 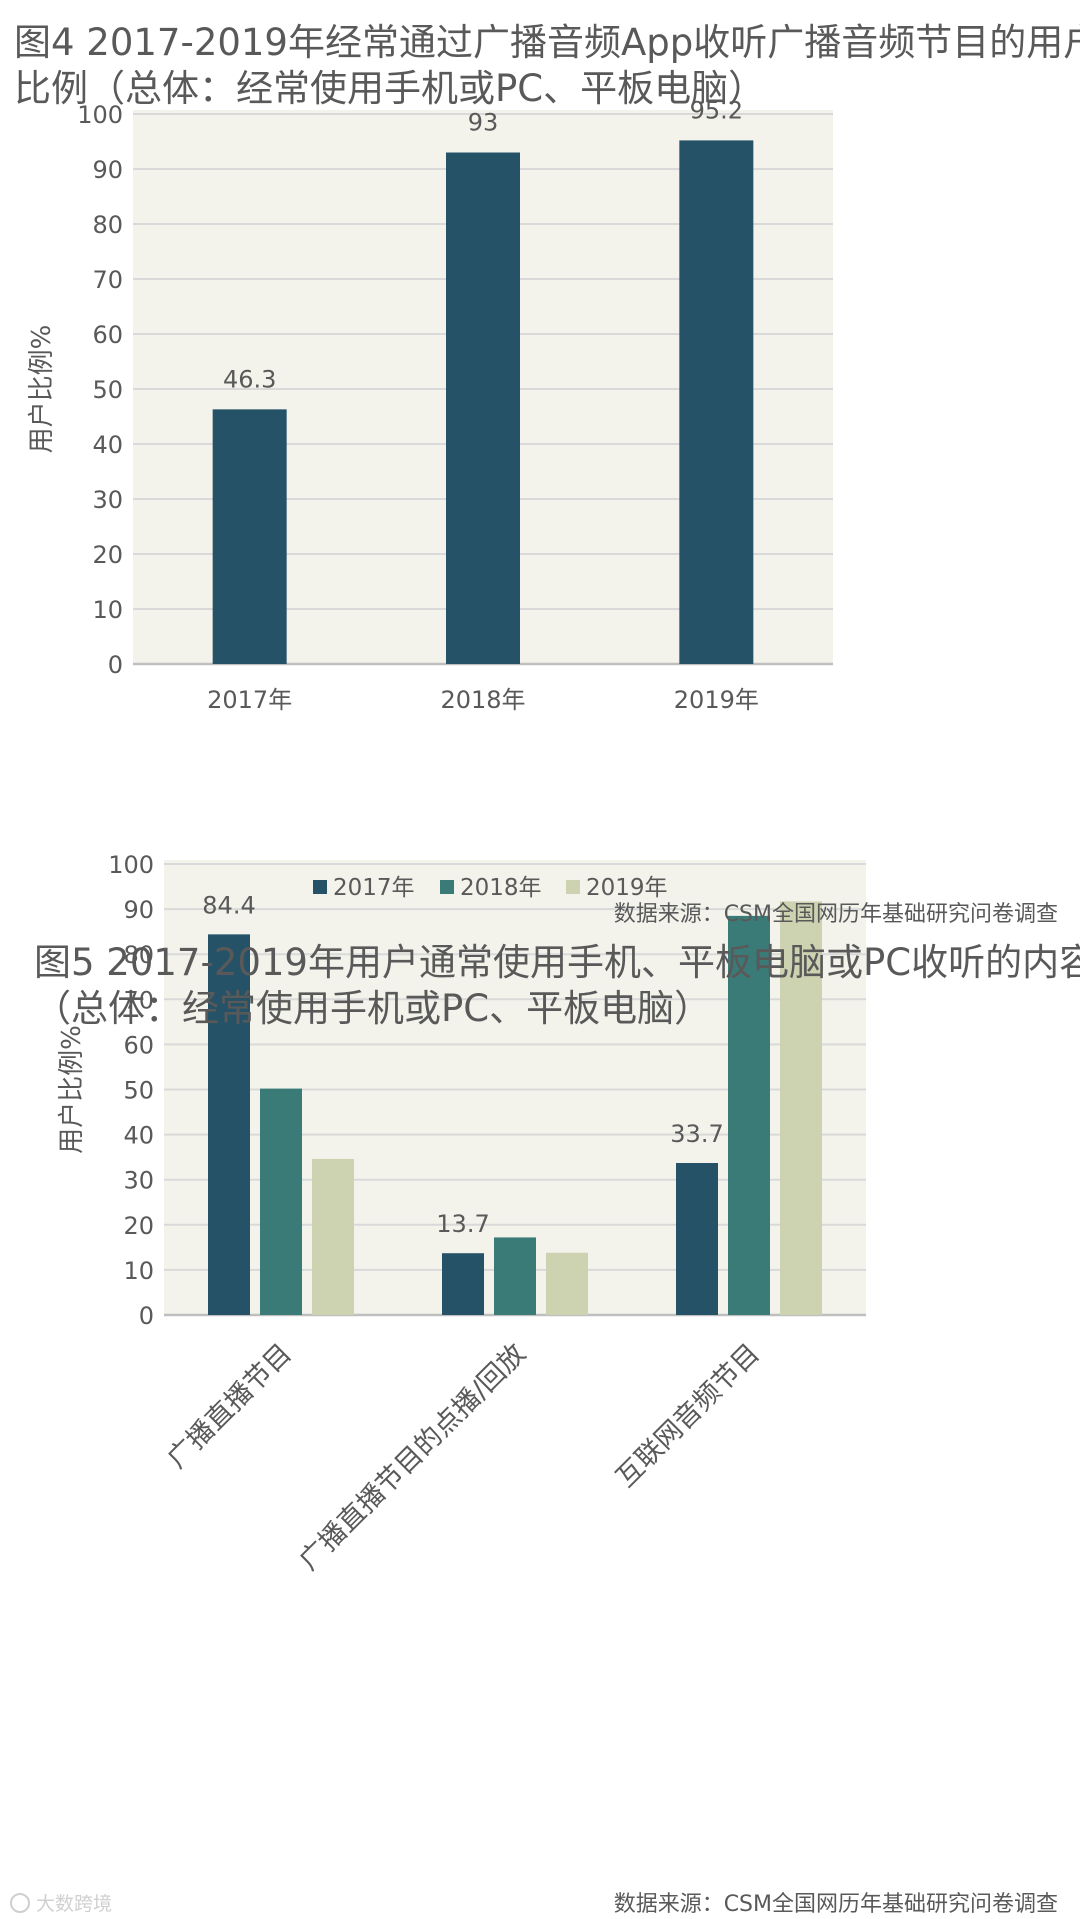 I want to click on chart2-y-tick-label: 90, so click(x=138, y=910).